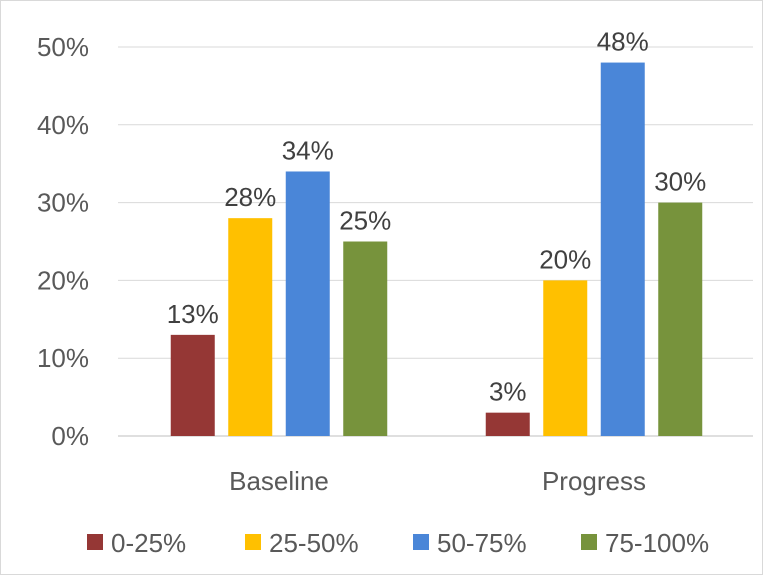 Image resolution: width=763 pixels, height=579 pixels. I want to click on legend-label: 75-100%, so click(657, 543).